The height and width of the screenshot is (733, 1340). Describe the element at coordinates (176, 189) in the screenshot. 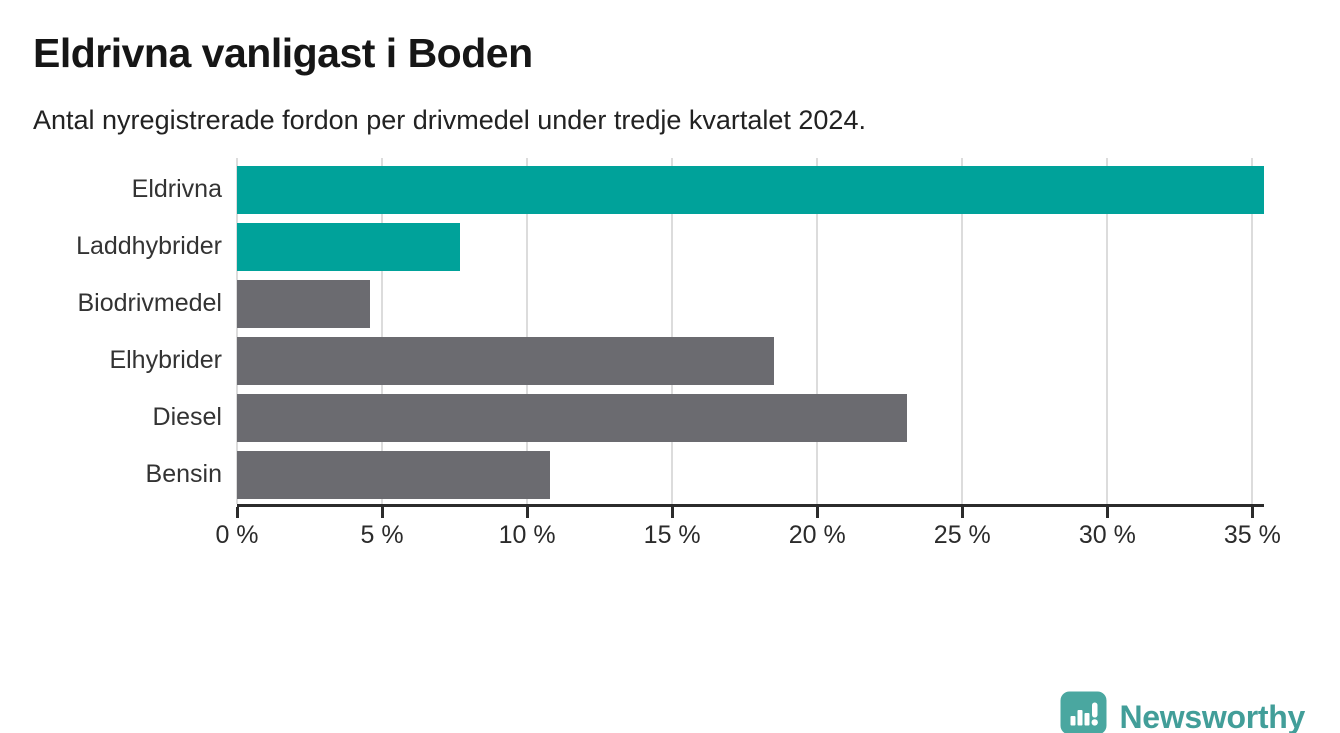

I see `category-label: Eldrivna` at that location.